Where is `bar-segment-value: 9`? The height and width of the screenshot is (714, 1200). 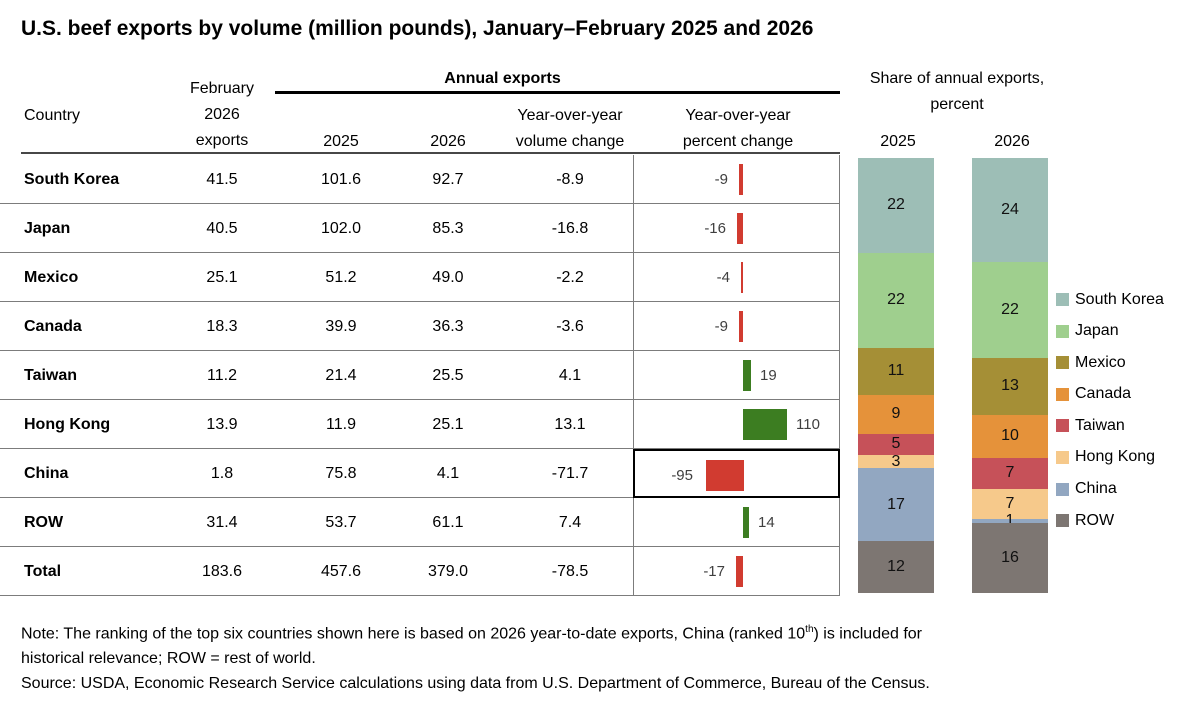
bar-segment-value: 9 is located at coordinates (896, 414).